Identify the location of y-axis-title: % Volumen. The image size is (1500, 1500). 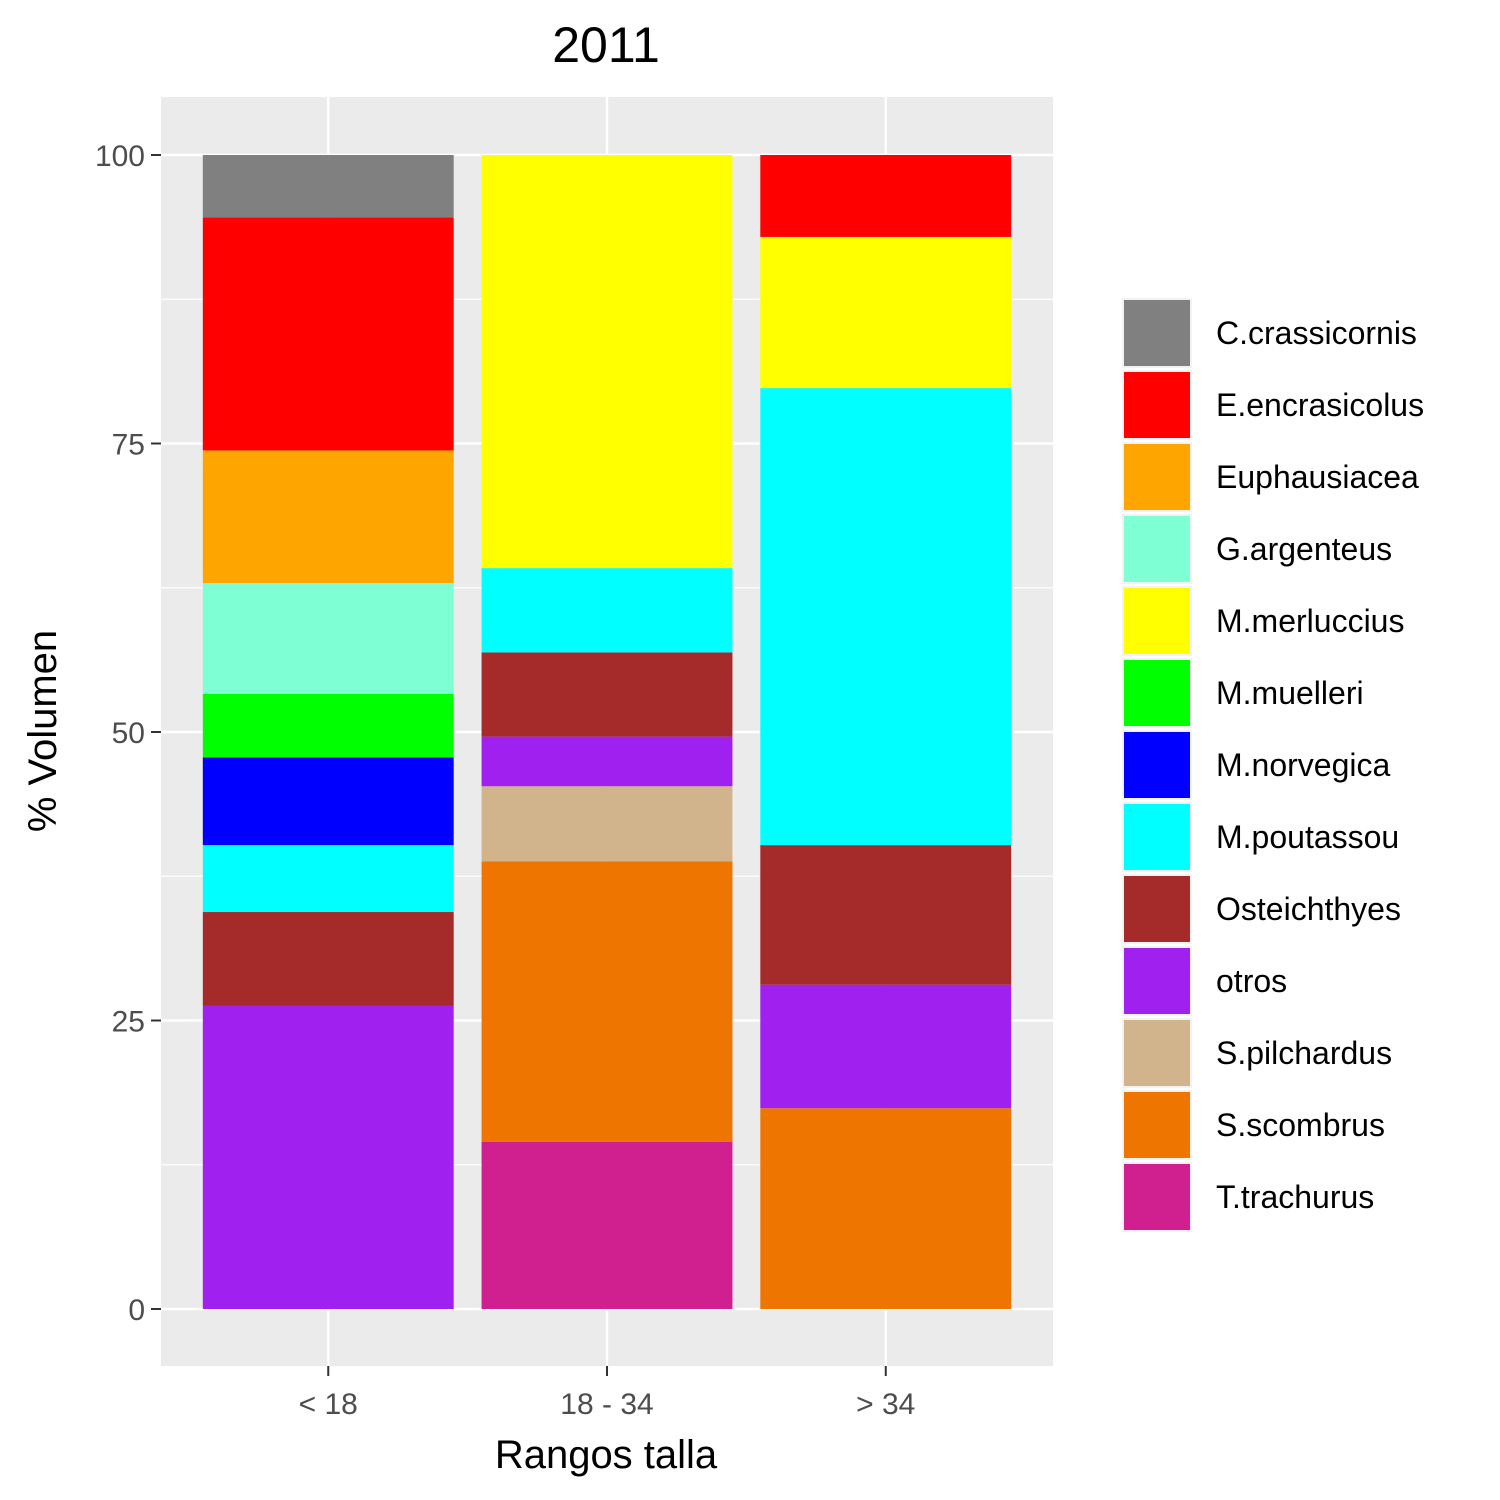
(43, 731).